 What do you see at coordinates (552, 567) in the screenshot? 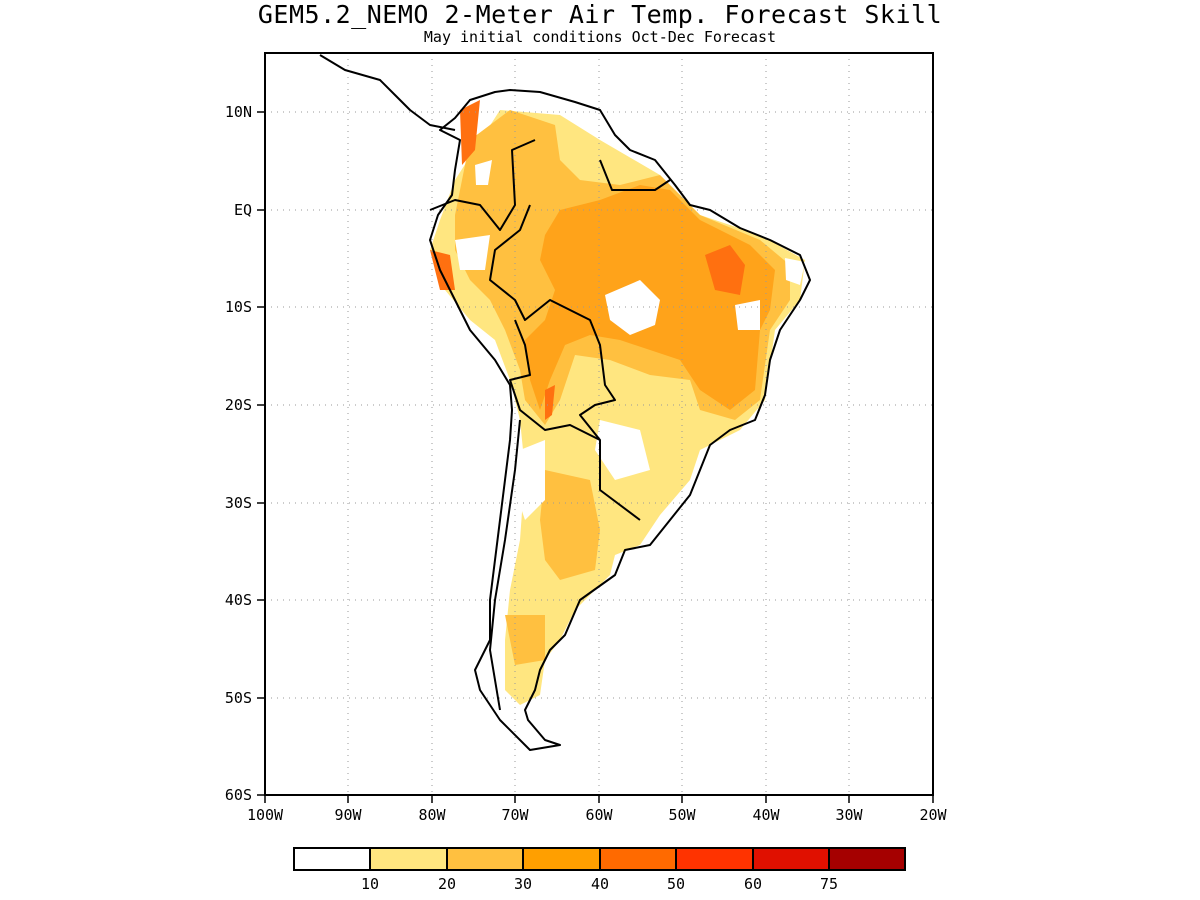
I see `skill-region-southern-orange` at bounding box center [552, 567].